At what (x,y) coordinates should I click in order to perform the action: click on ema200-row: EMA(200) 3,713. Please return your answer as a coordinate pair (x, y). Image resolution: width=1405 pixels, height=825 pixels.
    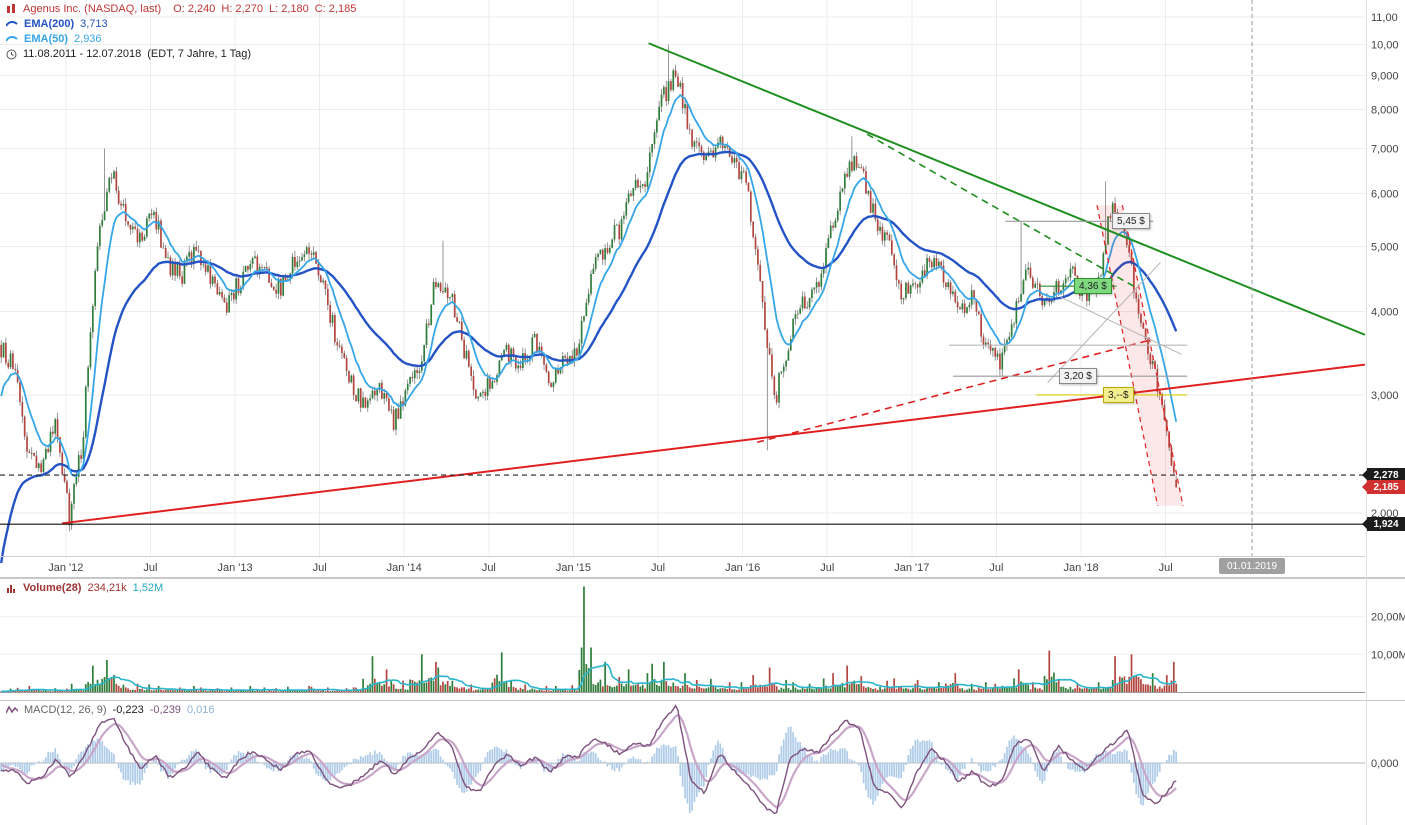
    Looking at the image, I should click on (181, 24).